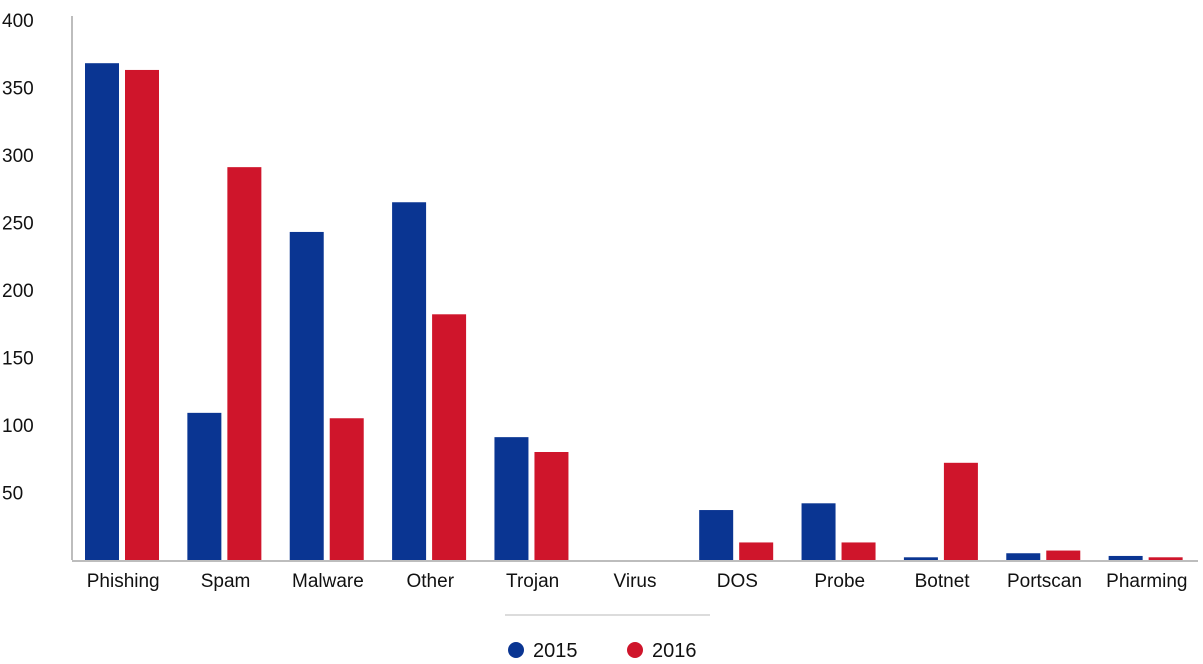 Image resolution: width=1203 pixels, height=664 pixels. I want to click on bar-2015-dos, so click(716, 535).